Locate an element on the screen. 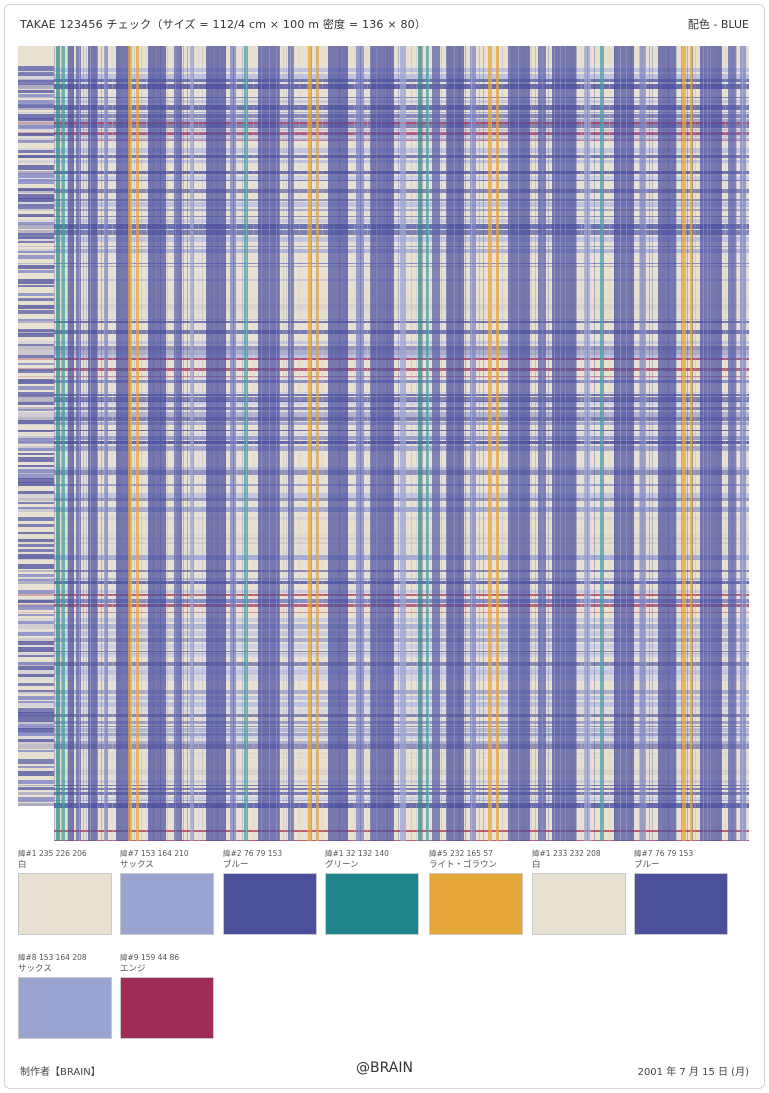 The image size is (769, 1093). swatch-code: 緯#7 153 164 210 is located at coordinates (154, 853).